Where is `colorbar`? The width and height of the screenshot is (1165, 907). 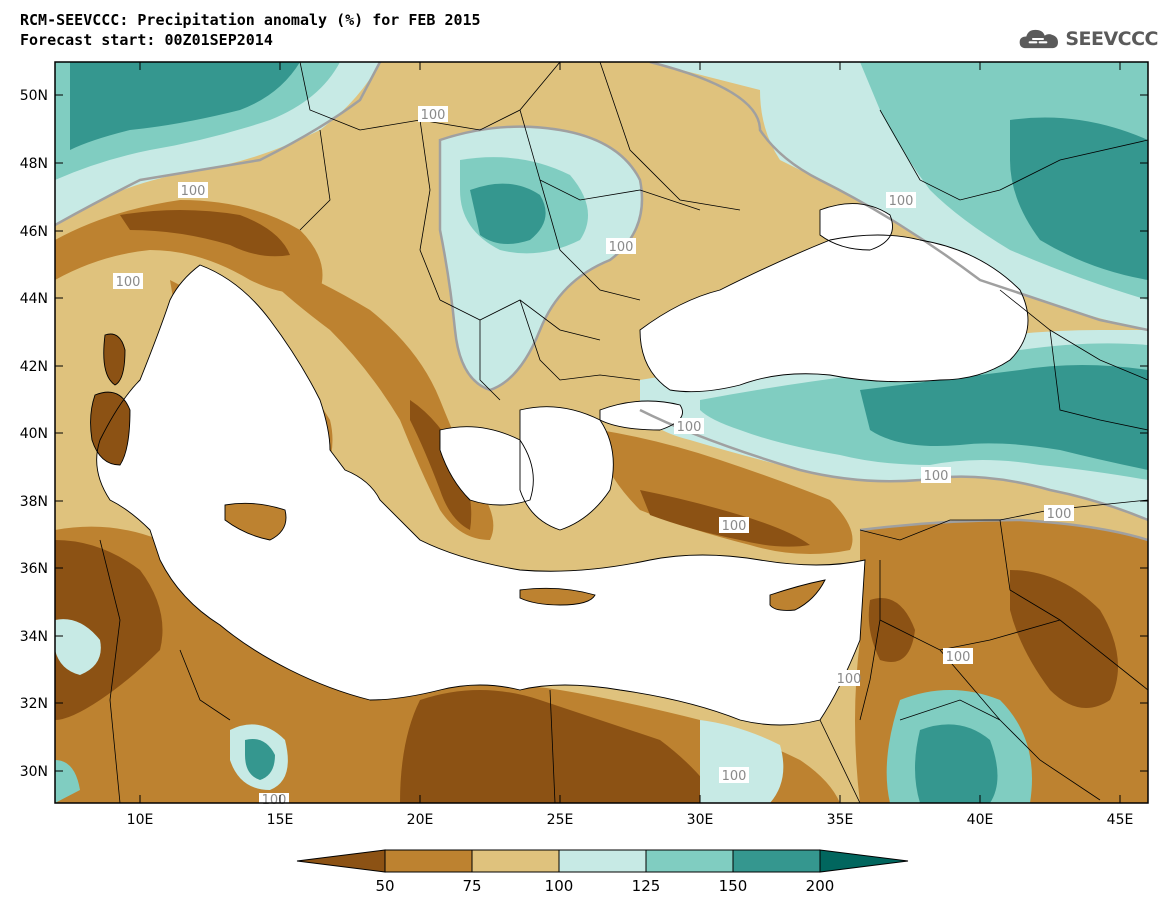 colorbar is located at coordinates (602, 861).